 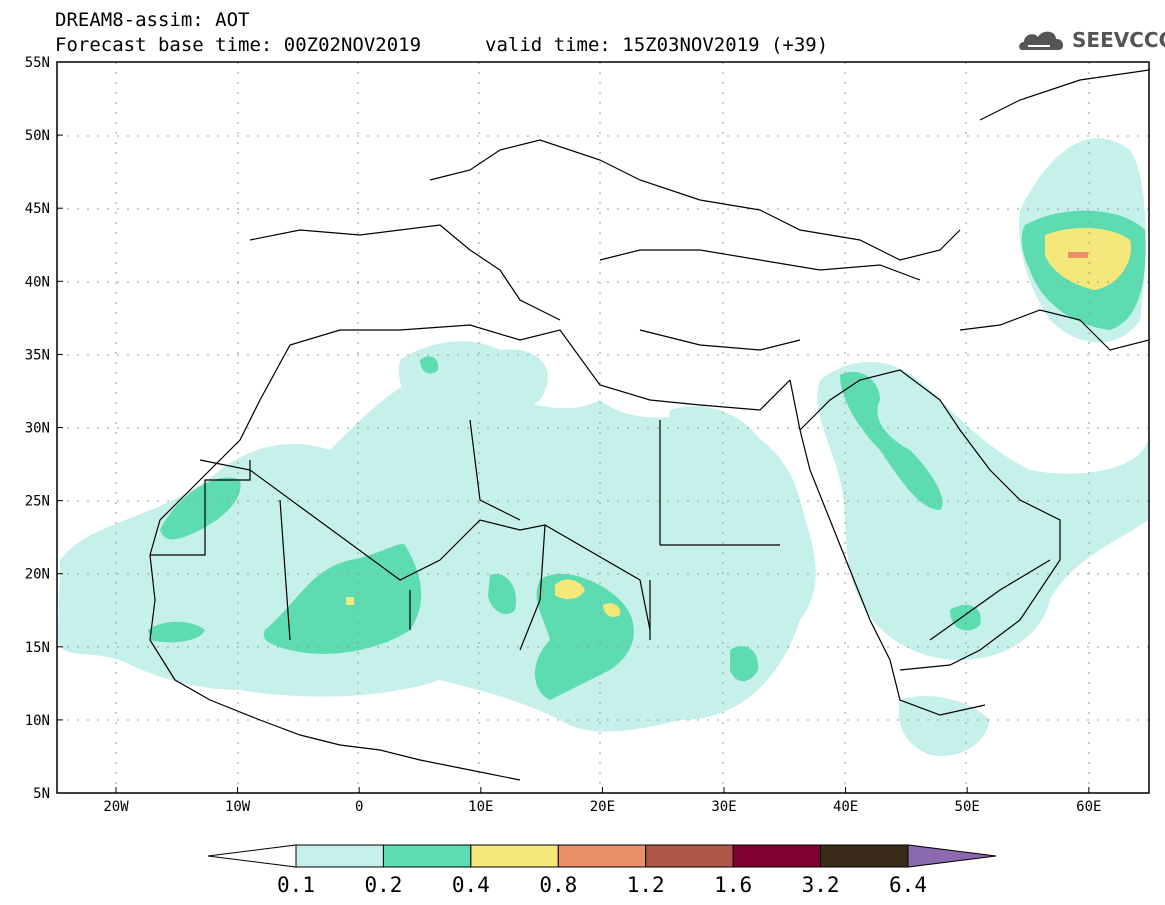 What do you see at coordinates (37, 575) in the screenshot?
I see `lat-label: 20N` at bounding box center [37, 575].